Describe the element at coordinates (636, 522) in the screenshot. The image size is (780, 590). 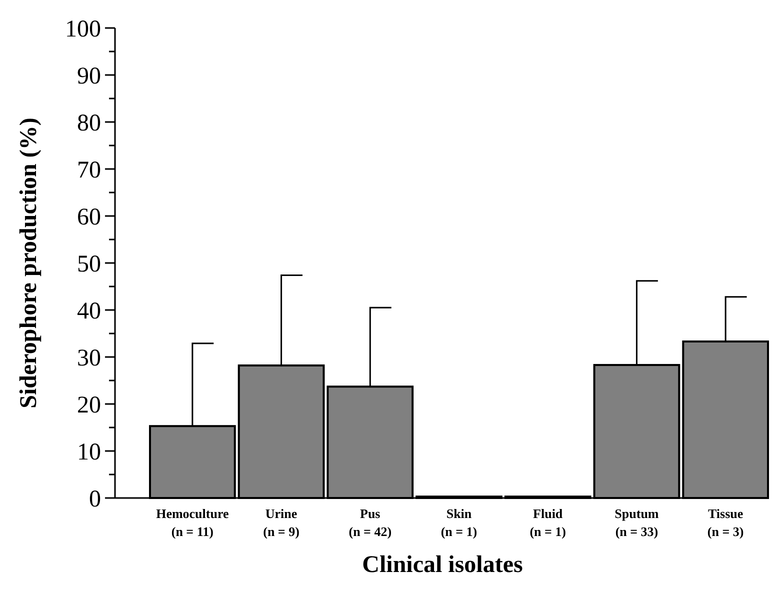
I see `x-tick-label: Sputum (n = 33)` at that location.